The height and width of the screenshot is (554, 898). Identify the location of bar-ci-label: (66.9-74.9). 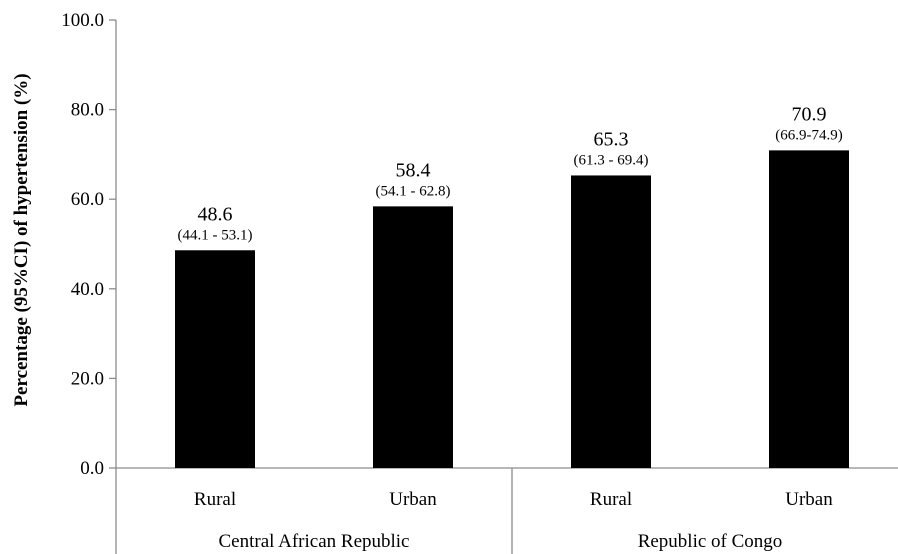
(809, 135).